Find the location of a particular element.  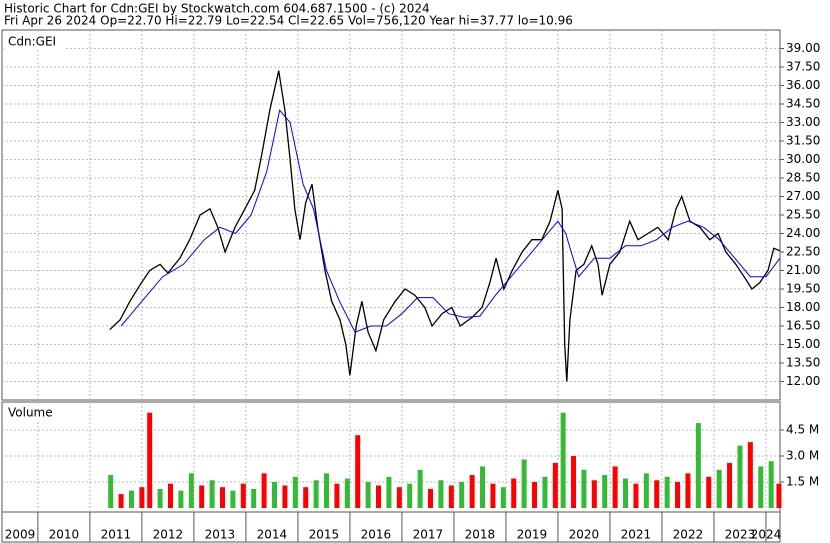

y-tick-label: 28.50 is located at coordinates (803, 178).